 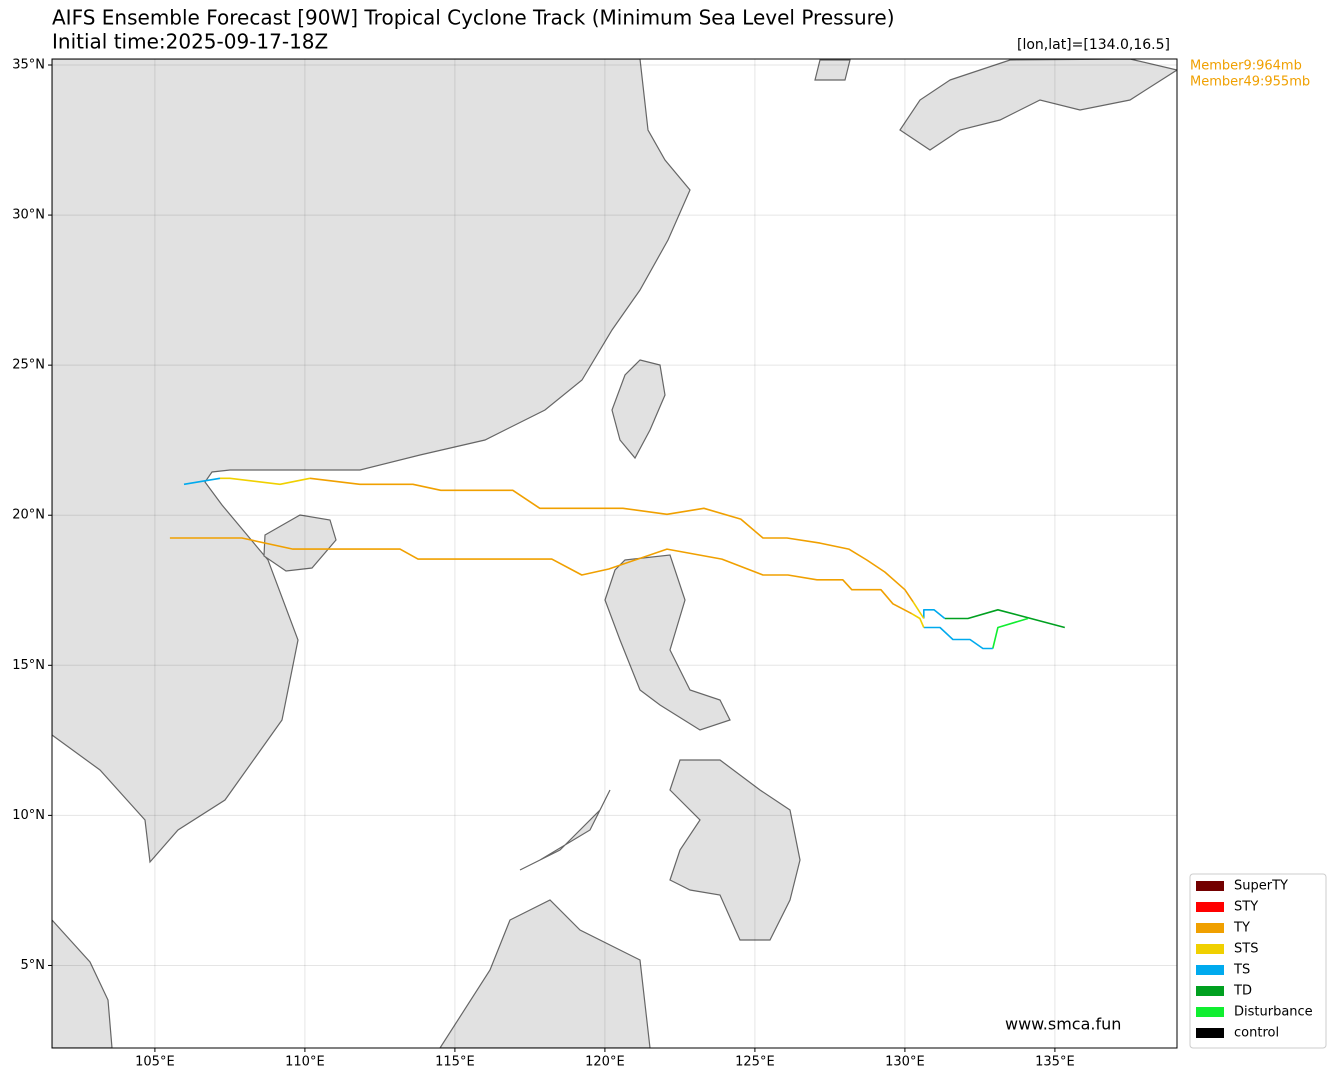 What do you see at coordinates (605, 1062) in the screenshot?
I see `x-tick-label: 120°E` at bounding box center [605, 1062].